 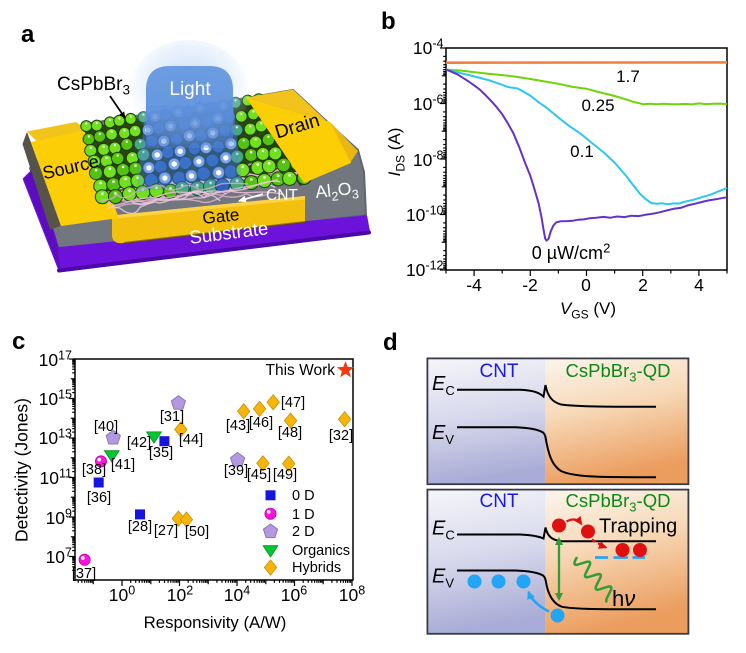 What do you see at coordinates (22, 470) in the screenshot?
I see `svg-text: Detectivity (Jones)` at bounding box center [22, 470].